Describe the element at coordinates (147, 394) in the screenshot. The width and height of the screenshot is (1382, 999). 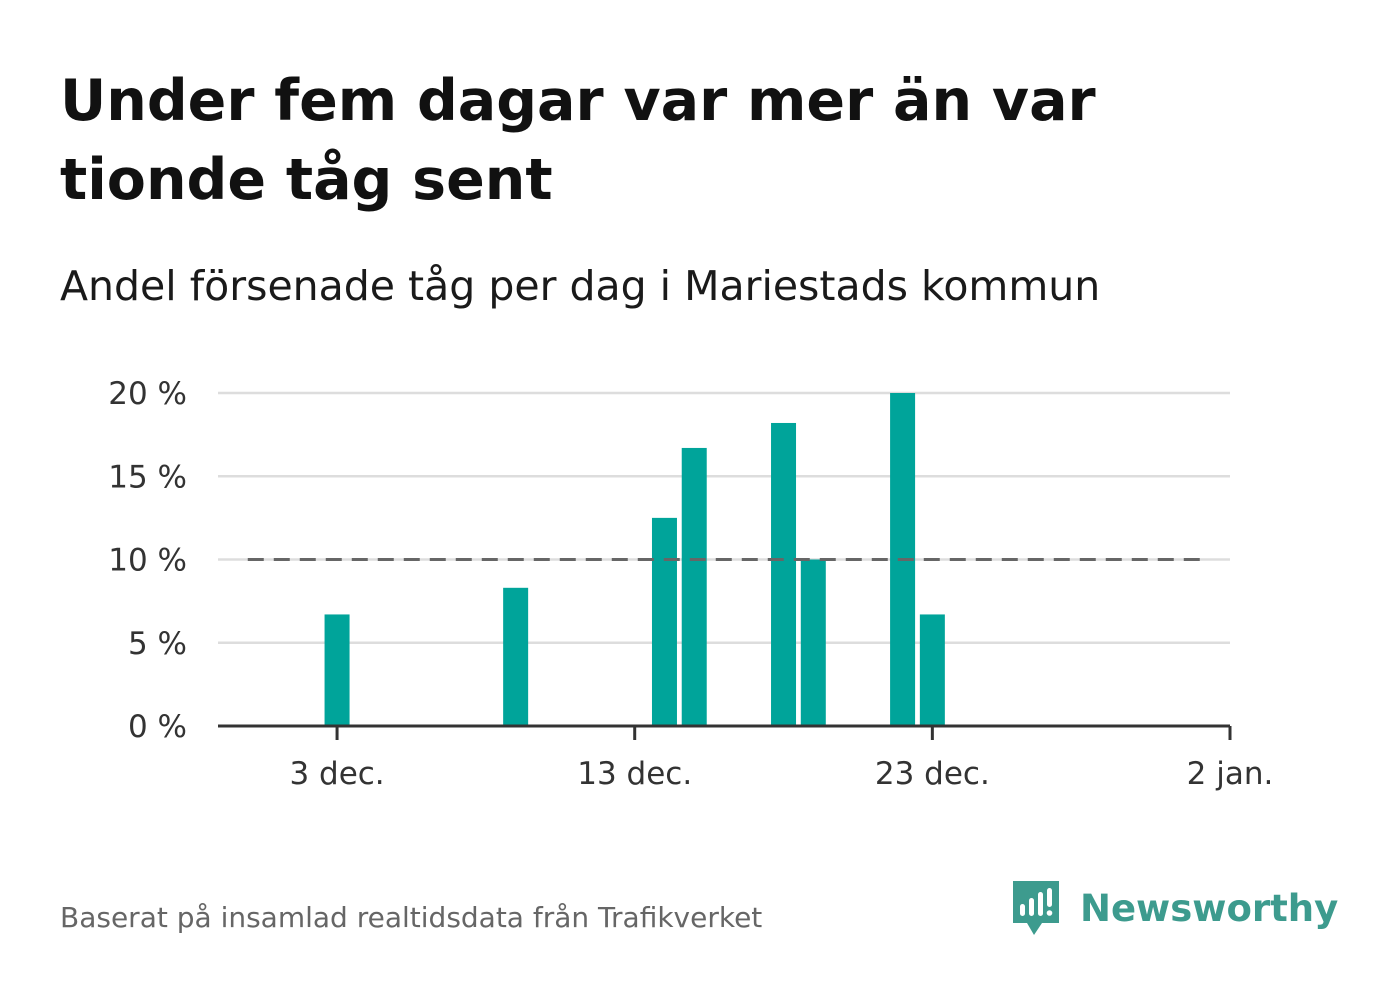
I see `y-tick-label: 20 %` at that location.